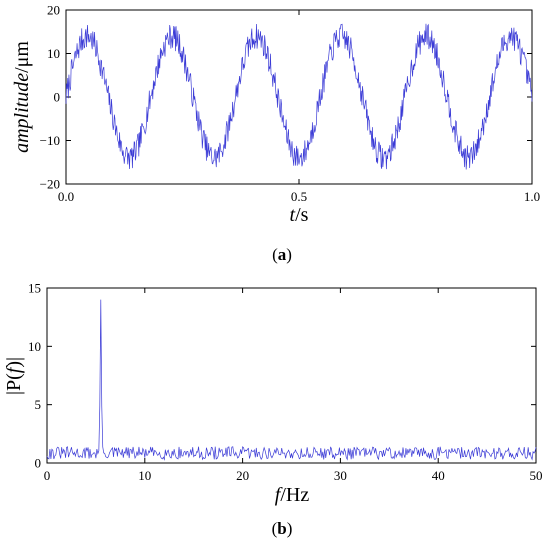 The width and height of the screenshot is (550, 547). What do you see at coordinates (299, 215) in the screenshot?
I see `x-axis-title-a: t/s` at bounding box center [299, 215].